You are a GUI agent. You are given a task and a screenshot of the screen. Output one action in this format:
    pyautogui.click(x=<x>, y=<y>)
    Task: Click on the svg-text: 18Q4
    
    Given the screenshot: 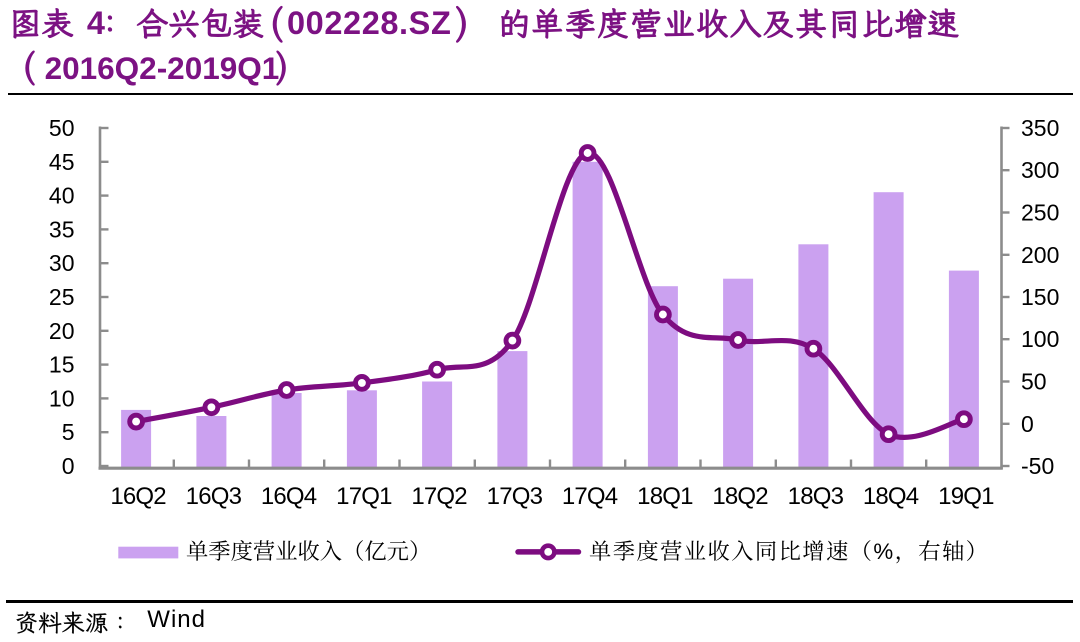 What is the action you would take?
    pyautogui.click(x=891, y=496)
    